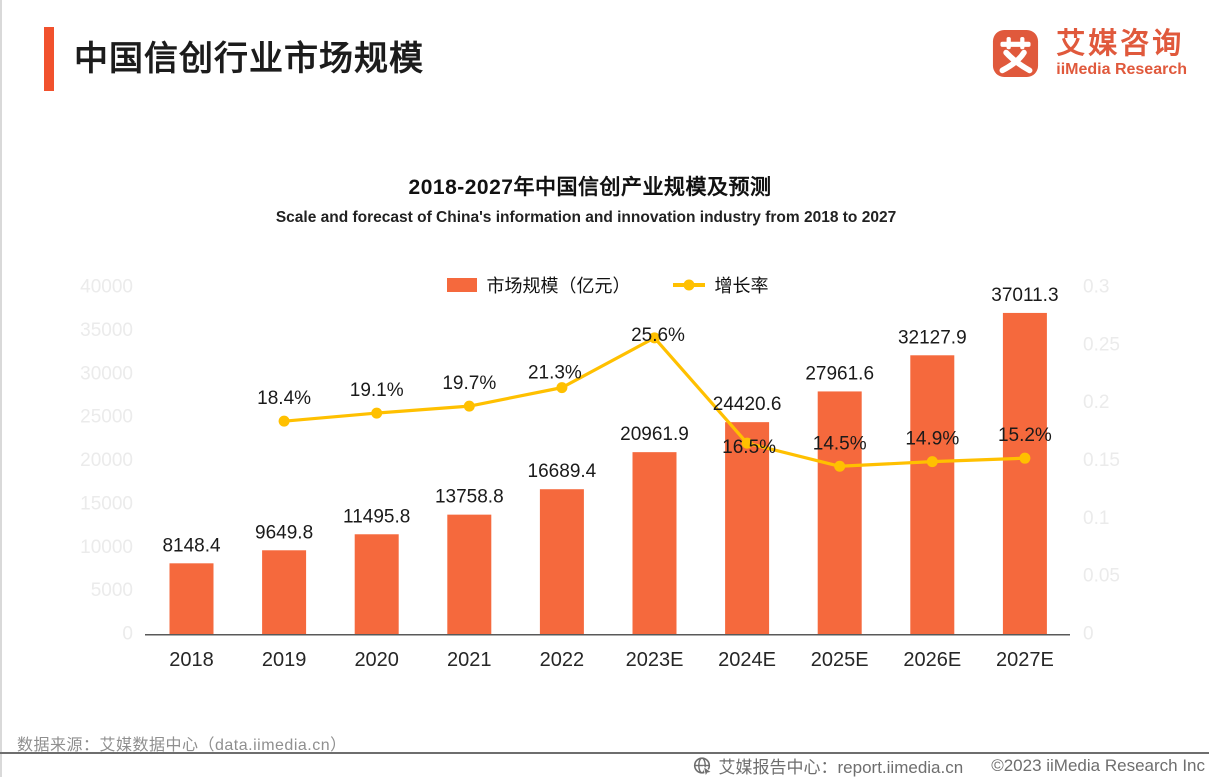  What do you see at coordinates (49, 59) in the screenshot?
I see `title-accent-bar` at bounding box center [49, 59].